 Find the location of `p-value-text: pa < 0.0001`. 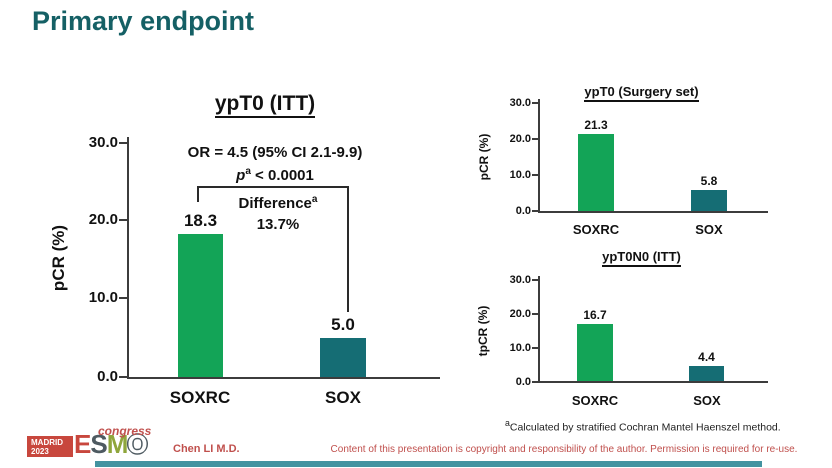

p-value-text: pa < 0.0001 is located at coordinates (275, 175).